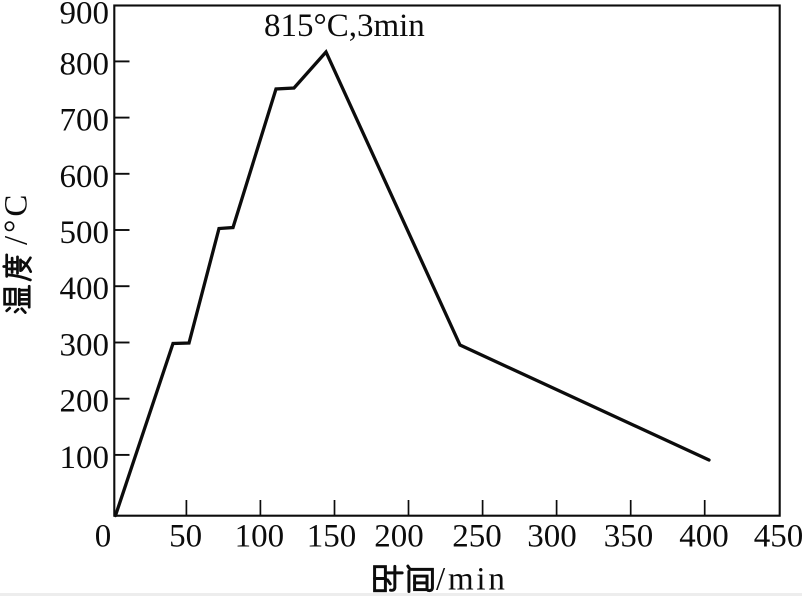  I want to click on svg-text: 815°C,3min, so click(344, 26).